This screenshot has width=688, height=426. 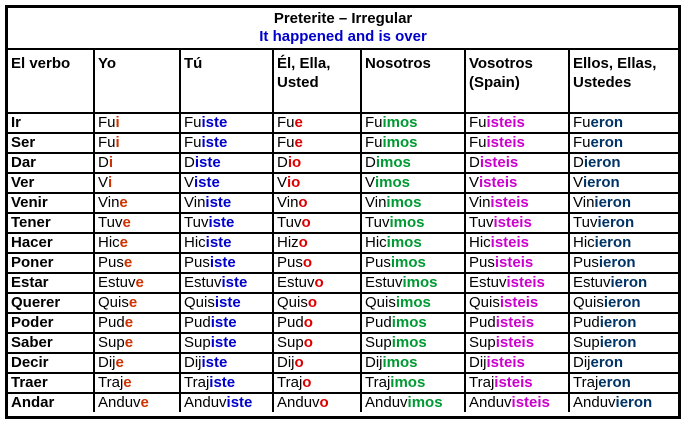 I want to click on conjugation-nosotros: Estuvimos, so click(x=413, y=283).